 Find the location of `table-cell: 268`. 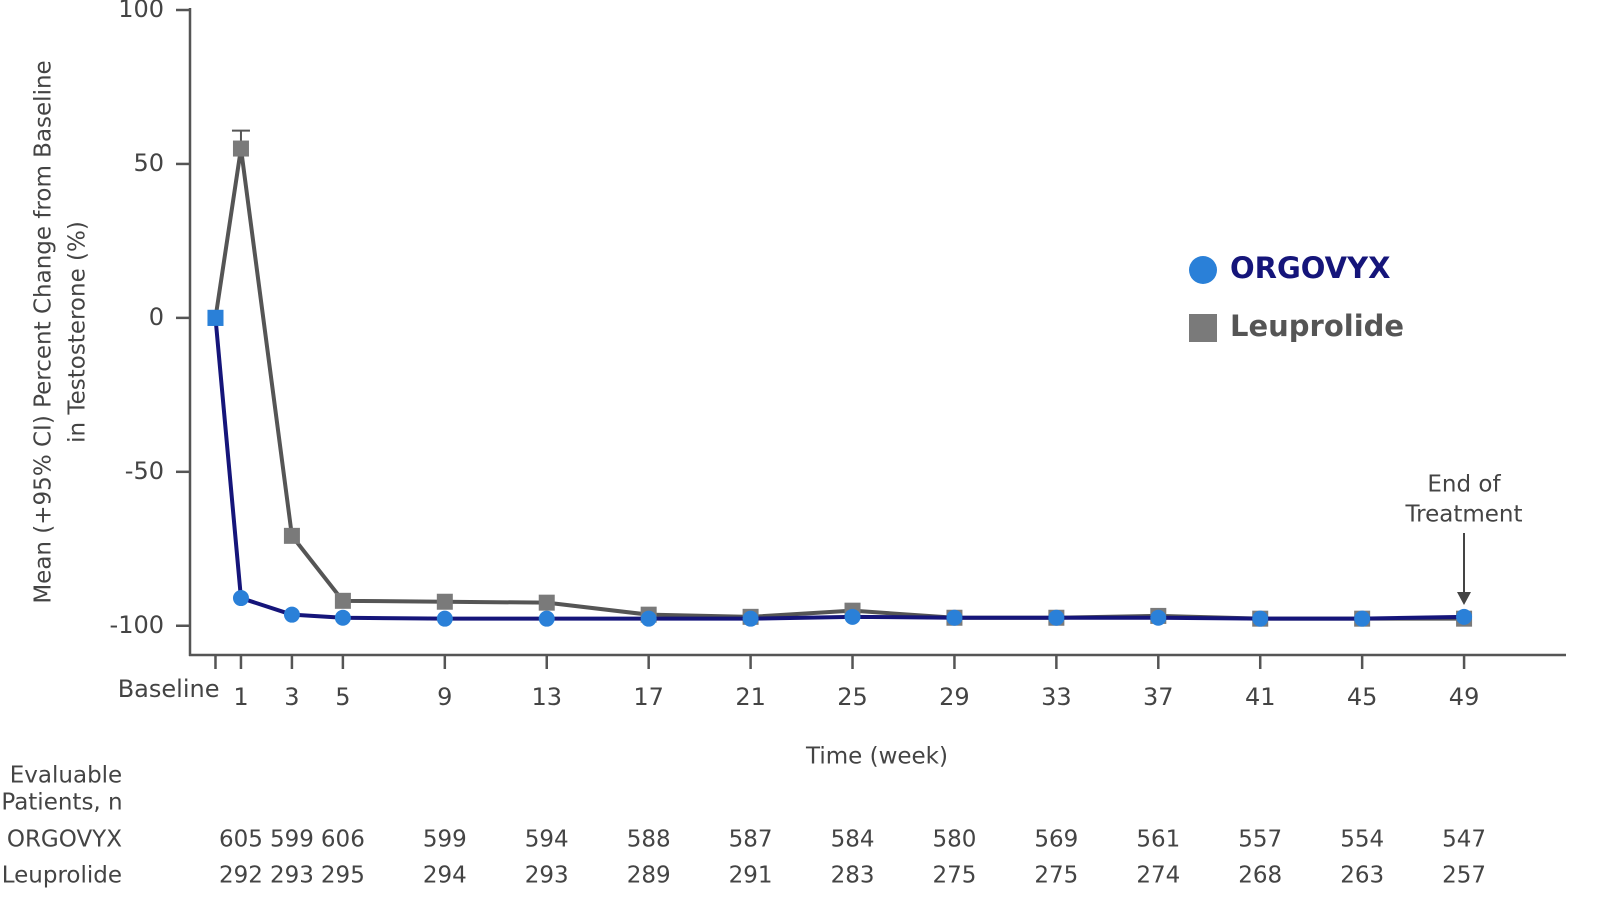

table-cell: 268 is located at coordinates (1260, 876).